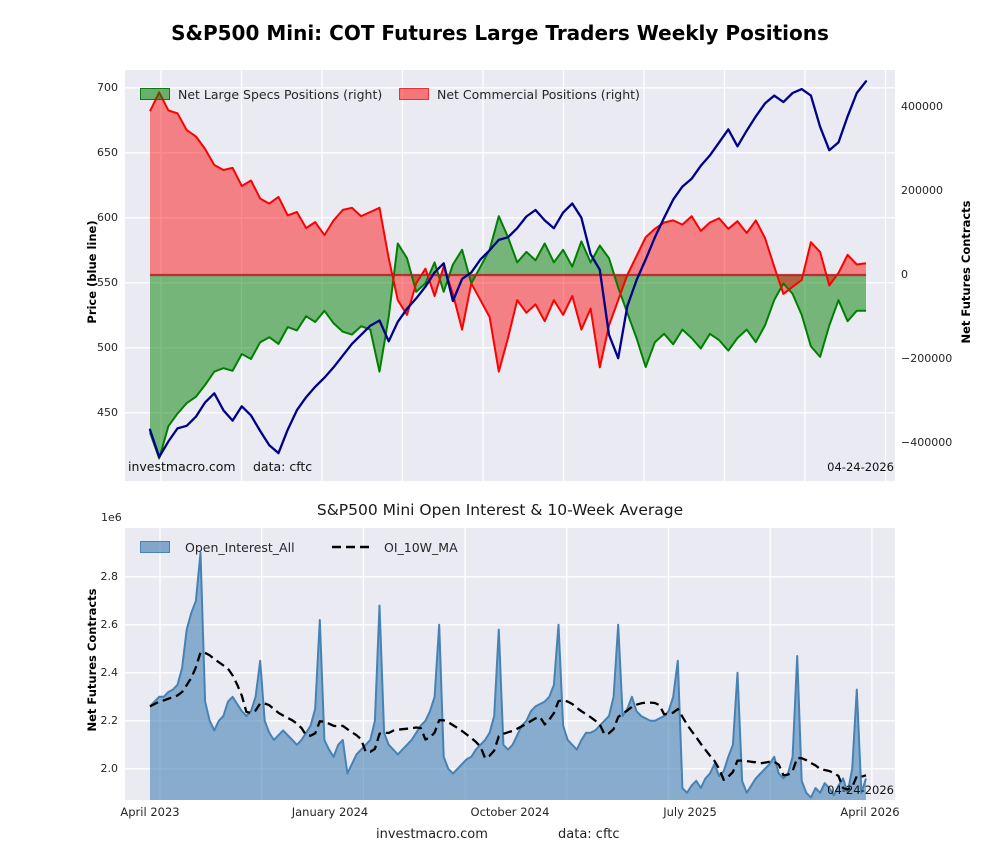 The image size is (1000, 860). I want to click on bottom-y-tick-label: 2.0, so click(109, 768).